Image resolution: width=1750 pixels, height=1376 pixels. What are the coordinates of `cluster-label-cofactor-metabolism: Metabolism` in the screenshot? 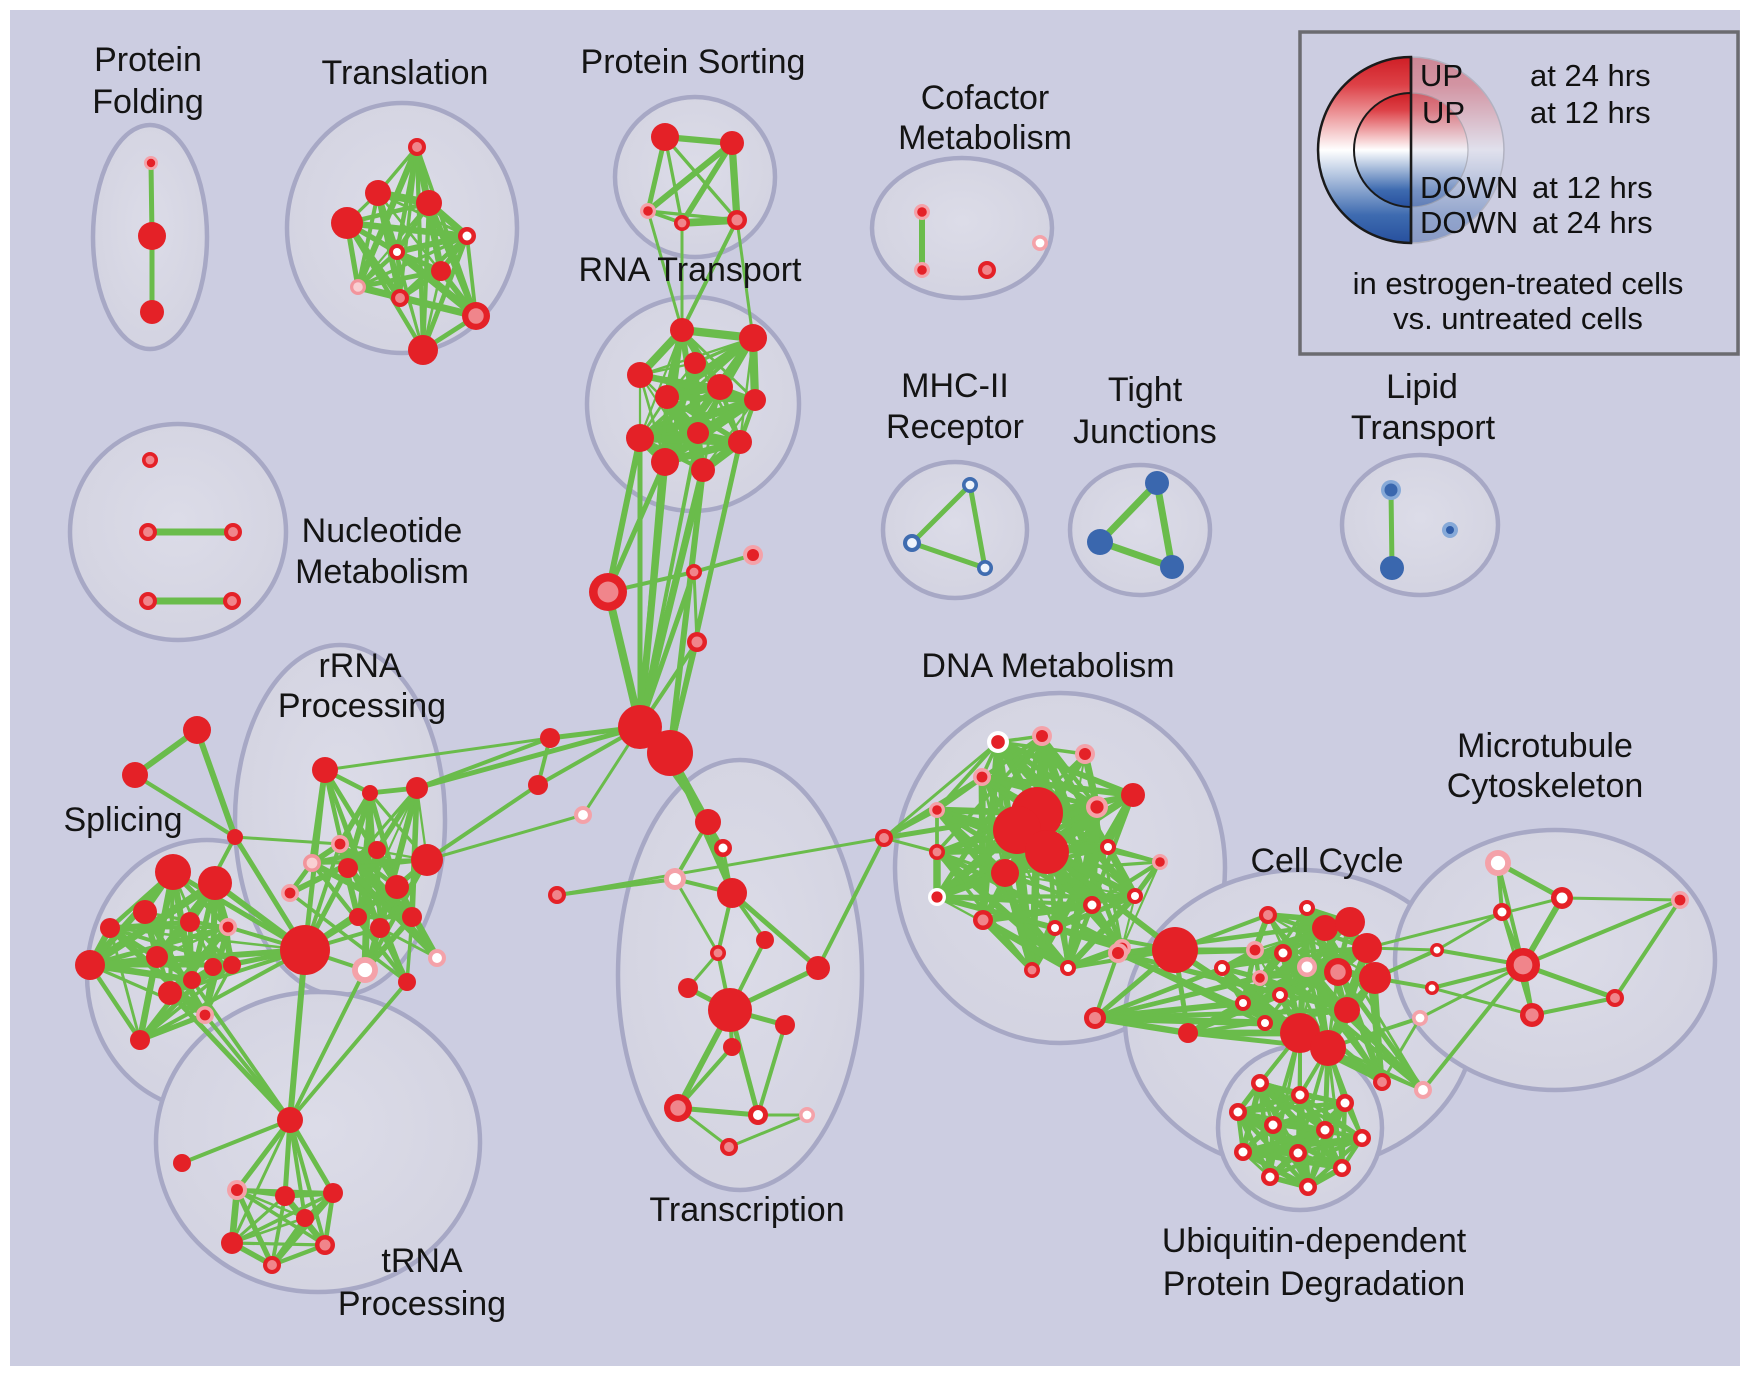 It's located at (985, 138).